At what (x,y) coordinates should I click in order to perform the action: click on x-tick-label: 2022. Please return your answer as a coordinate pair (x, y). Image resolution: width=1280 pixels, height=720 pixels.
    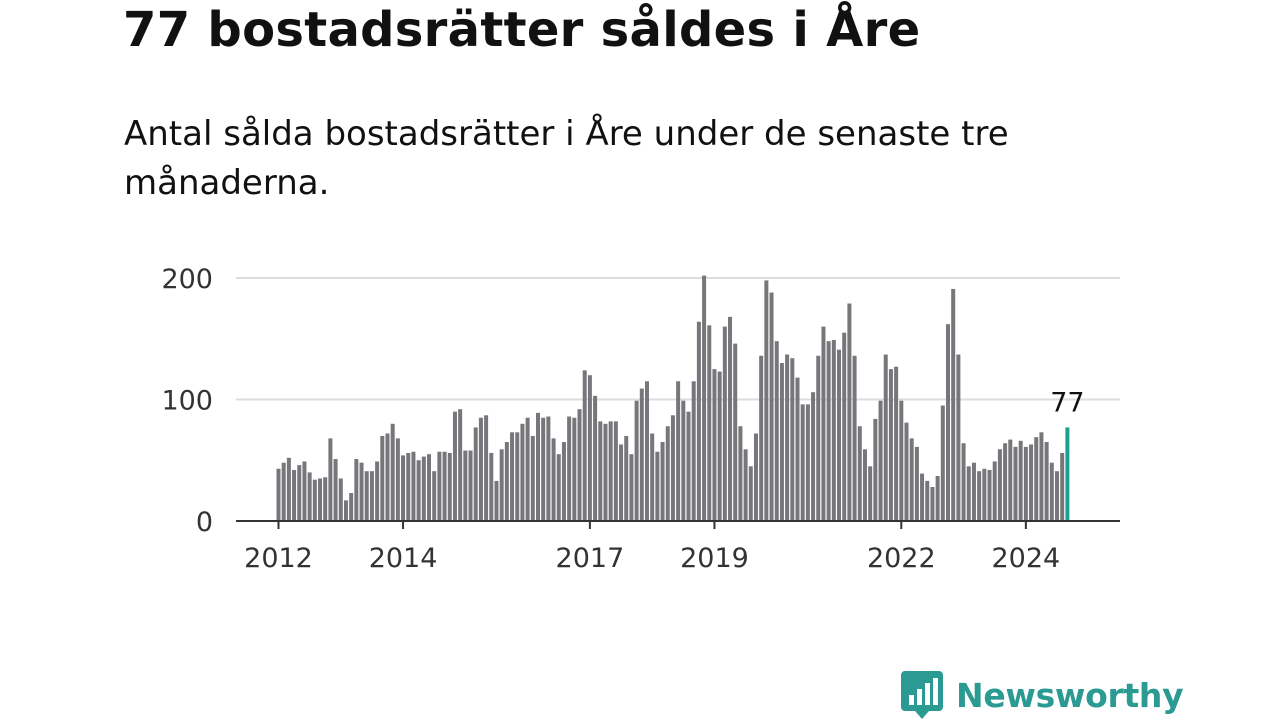
    Looking at the image, I should click on (901, 558).